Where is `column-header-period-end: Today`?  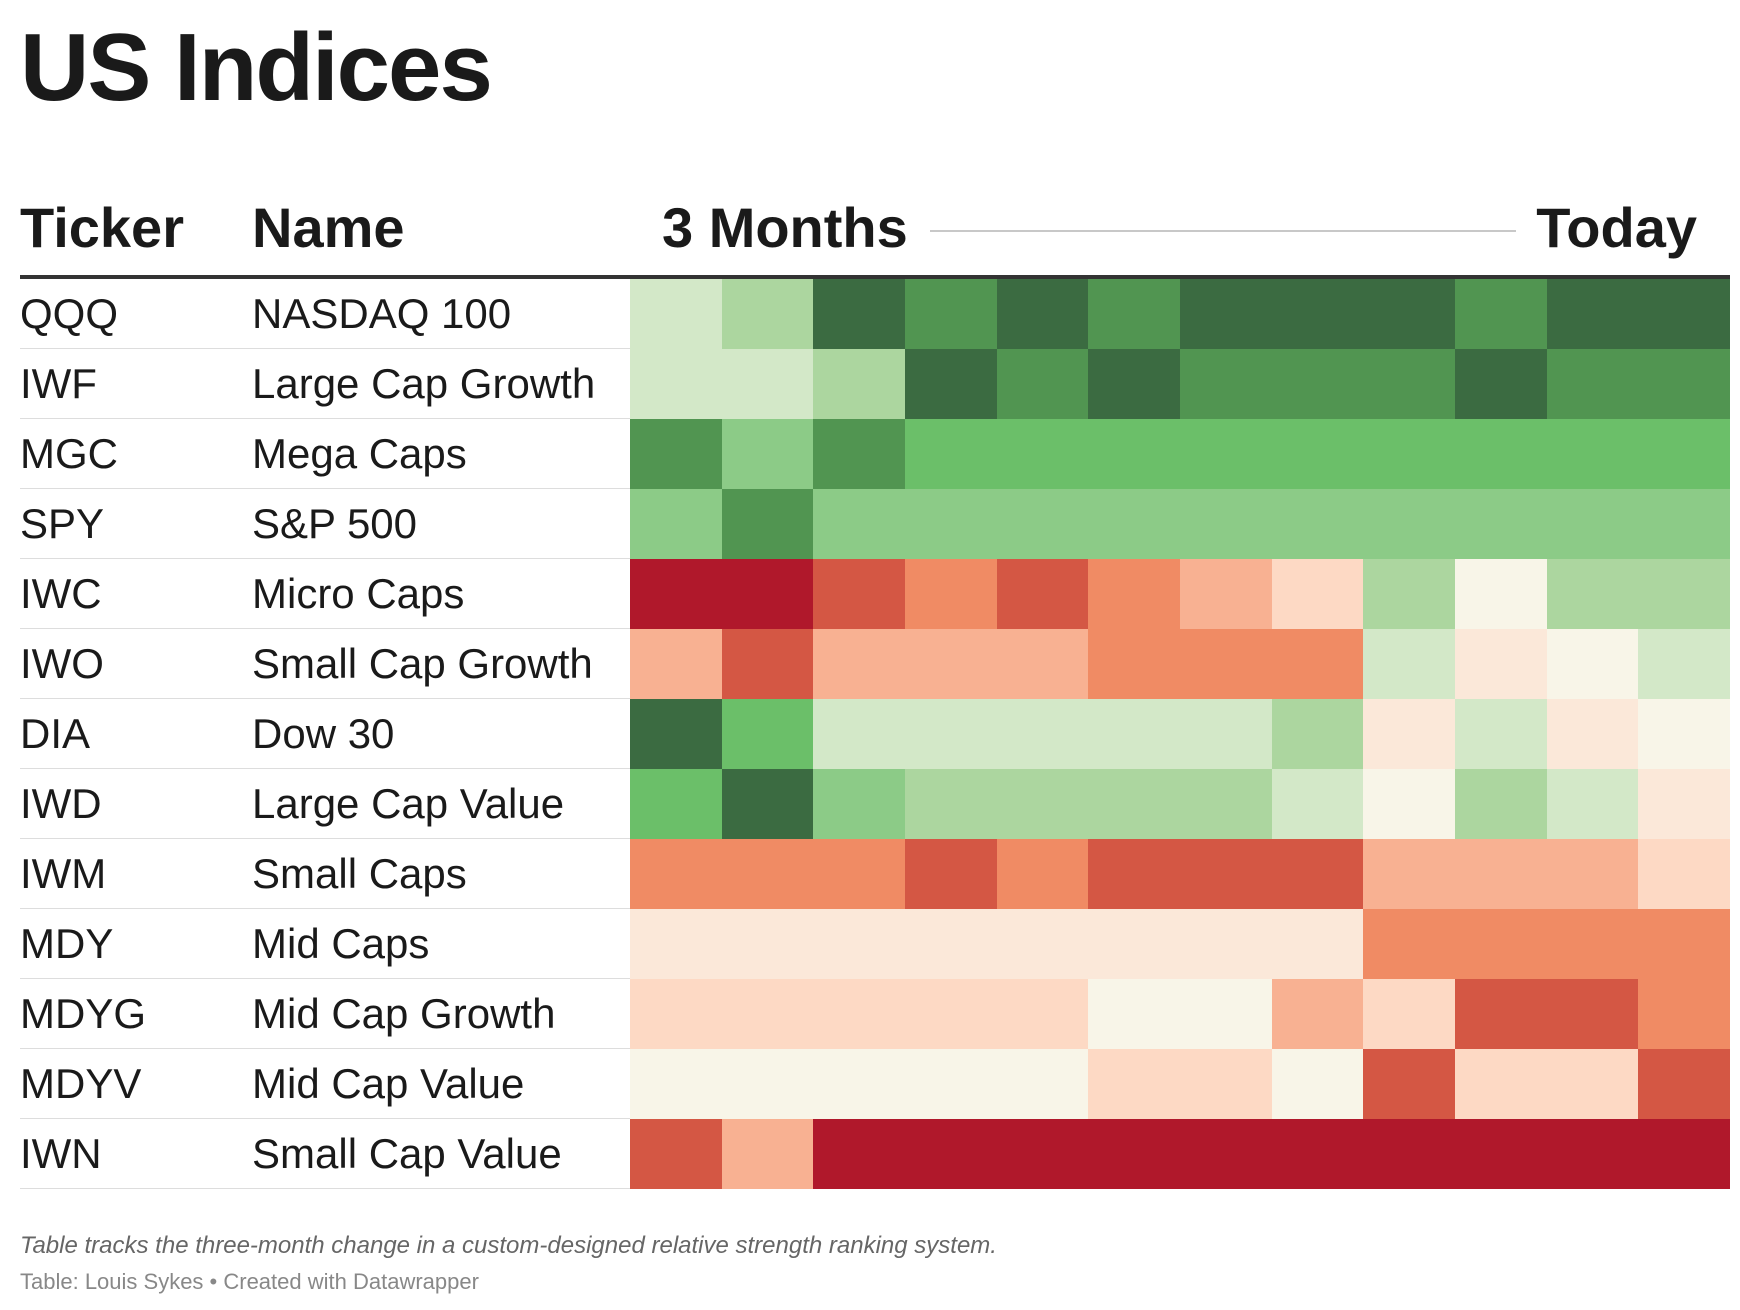 column-header-period-end: Today is located at coordinates (1616, 227).